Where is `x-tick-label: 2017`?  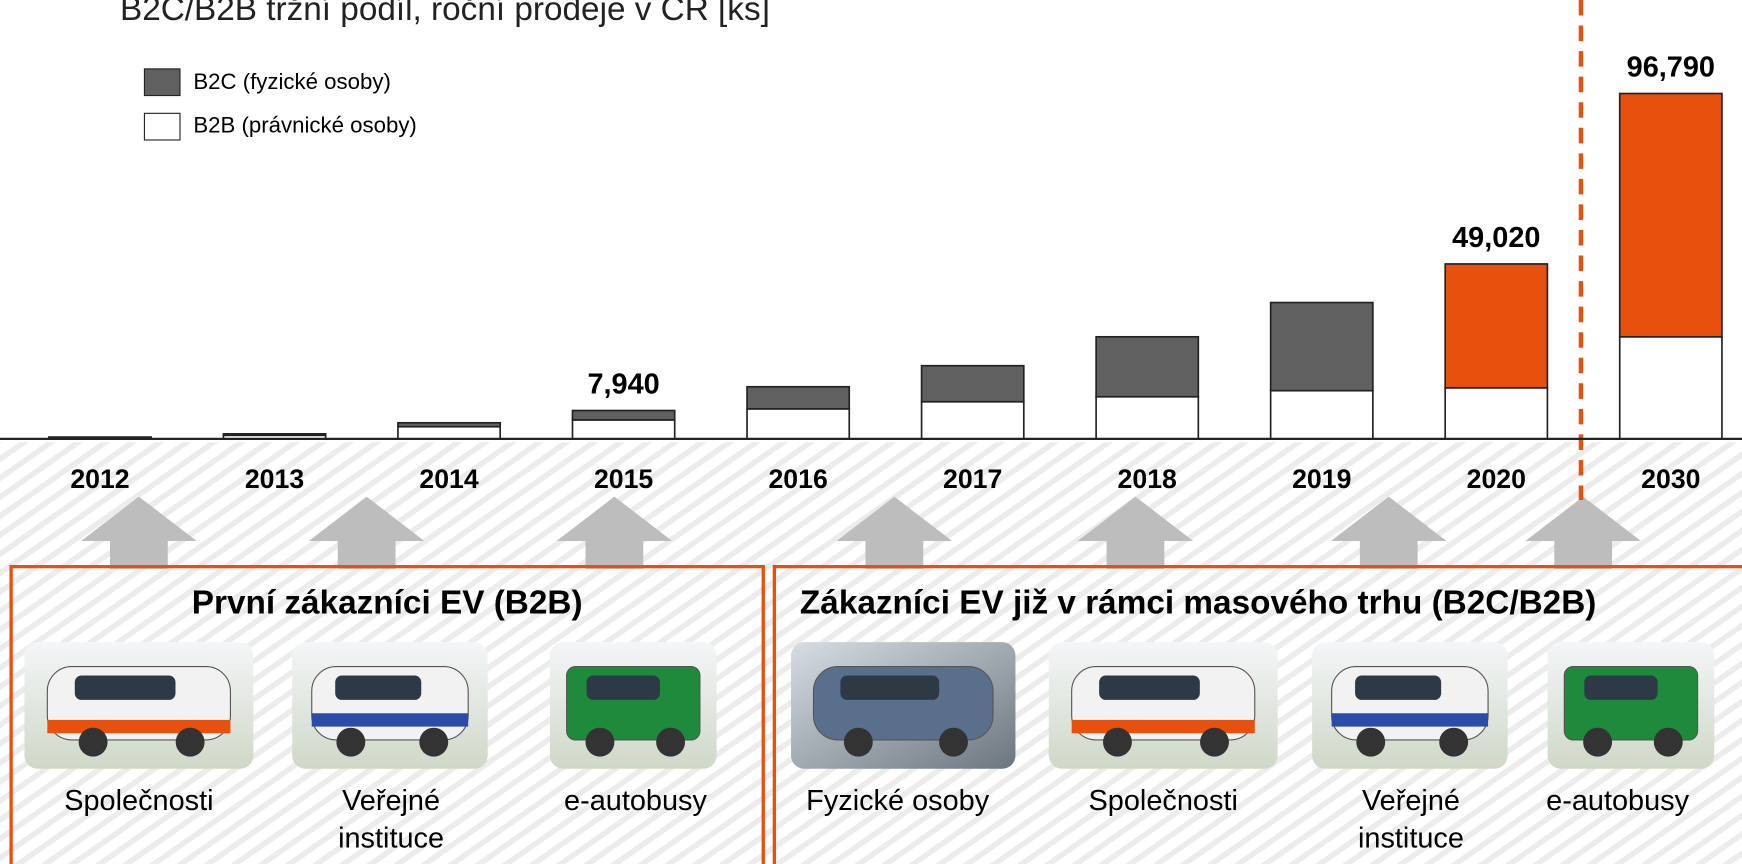 x-tick-label: 2017 is located at coordinates (972, 479).